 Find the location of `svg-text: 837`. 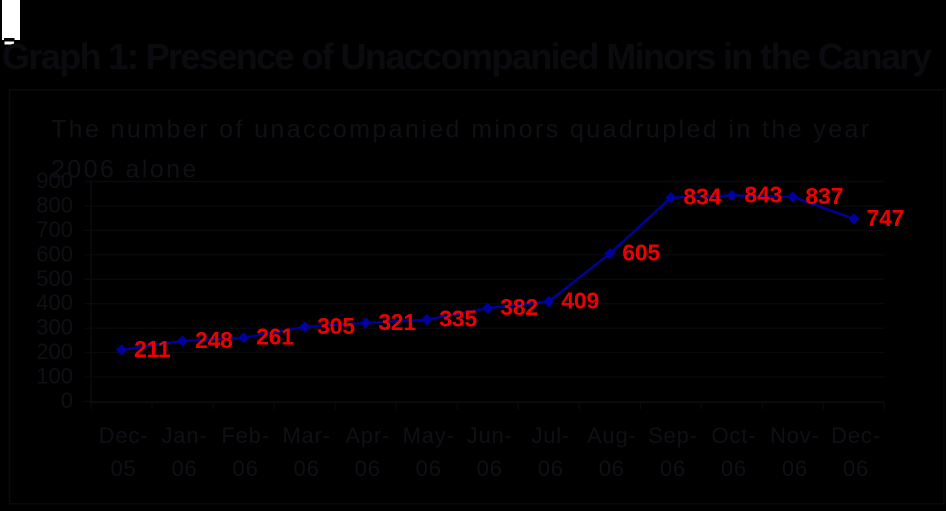

svg-text: 837 is located at coordinates (824, 196).